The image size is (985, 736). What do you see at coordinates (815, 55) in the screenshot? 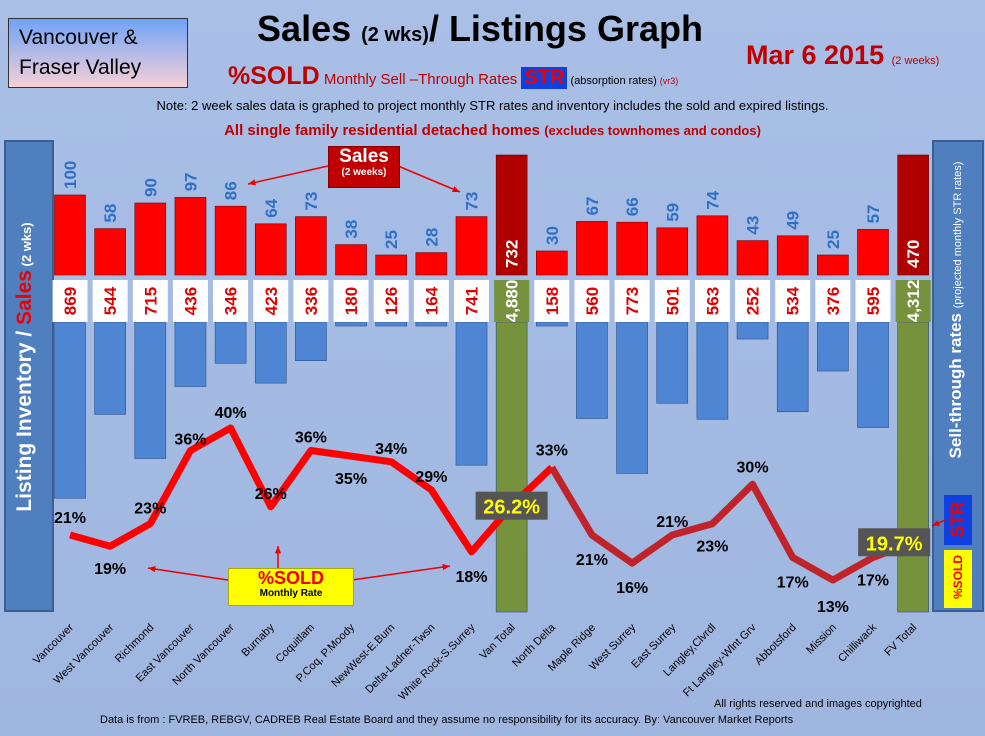
I see `date-text: Mar 6 2015` at bounding box center [815, 55].